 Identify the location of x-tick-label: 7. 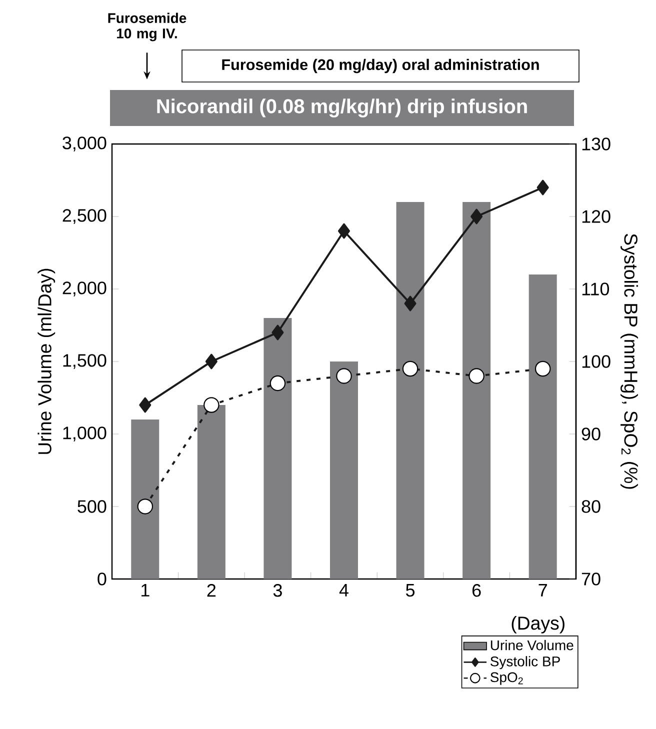
(542, 590).